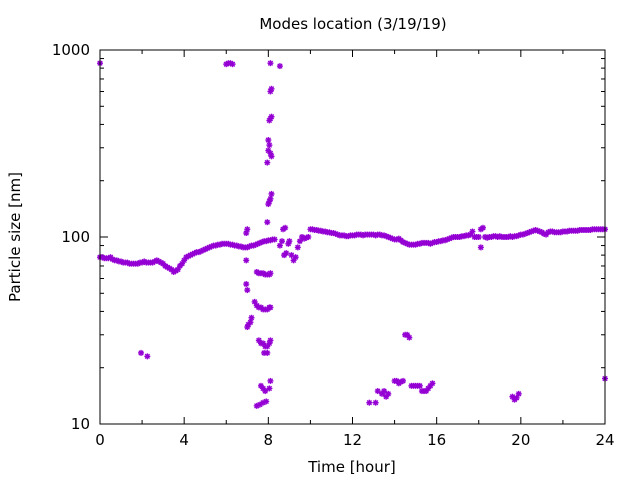 This screenshot has width=640, height=480. What do you see at coordinates (352, 24) in the screenshot?
I see `chart-title: Modes location (3/19/19)` at bounding box center [352, 24].